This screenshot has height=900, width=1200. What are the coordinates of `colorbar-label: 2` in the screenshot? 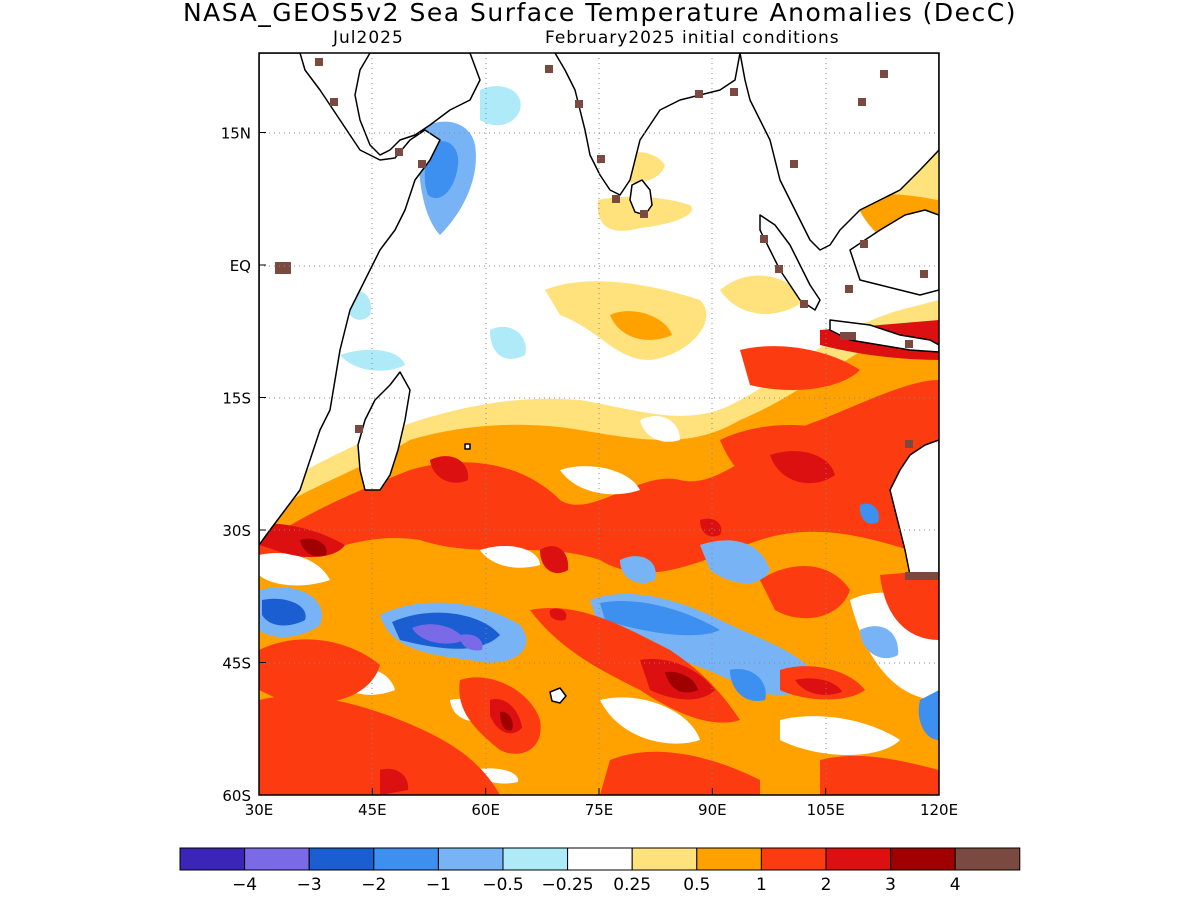 It's located at (826, 885).